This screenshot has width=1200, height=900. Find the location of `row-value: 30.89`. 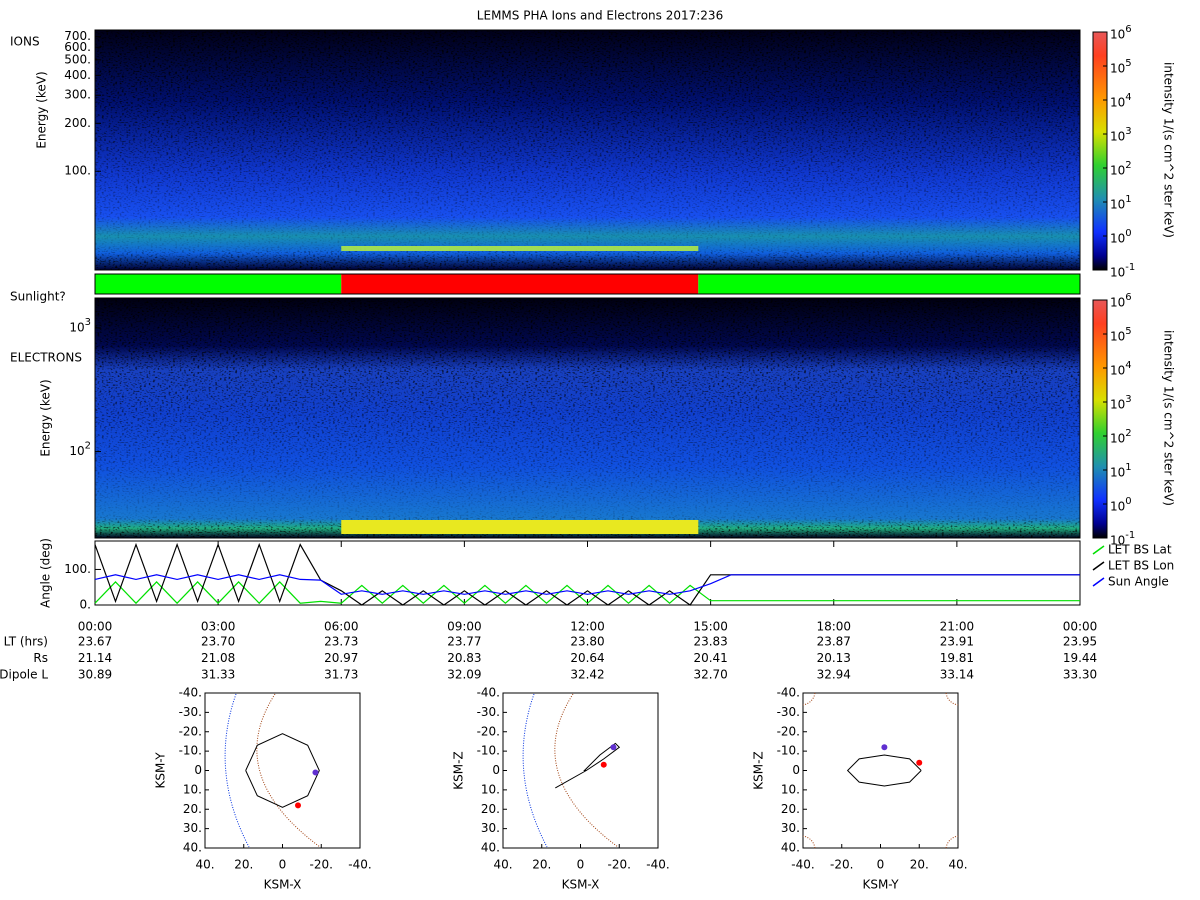

row-value: 30.89 is located at coordinates (95, 675).